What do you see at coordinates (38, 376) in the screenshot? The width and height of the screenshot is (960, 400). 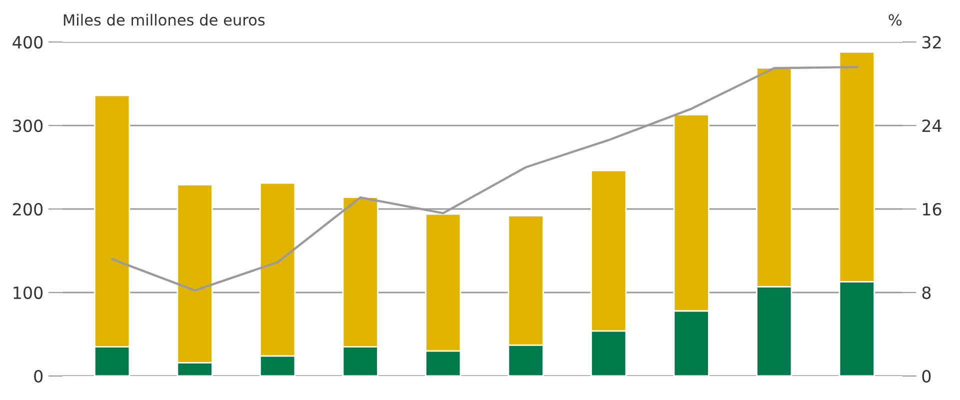 I see `y-tick-label: 0` at bounding box center [38, 376].